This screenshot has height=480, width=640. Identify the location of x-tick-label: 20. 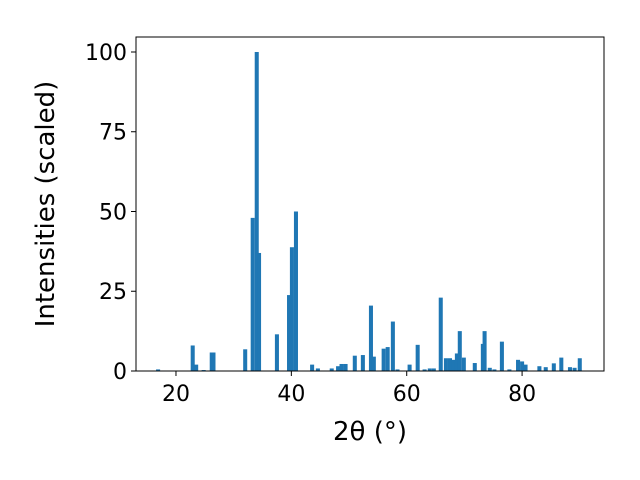
(176, 394).